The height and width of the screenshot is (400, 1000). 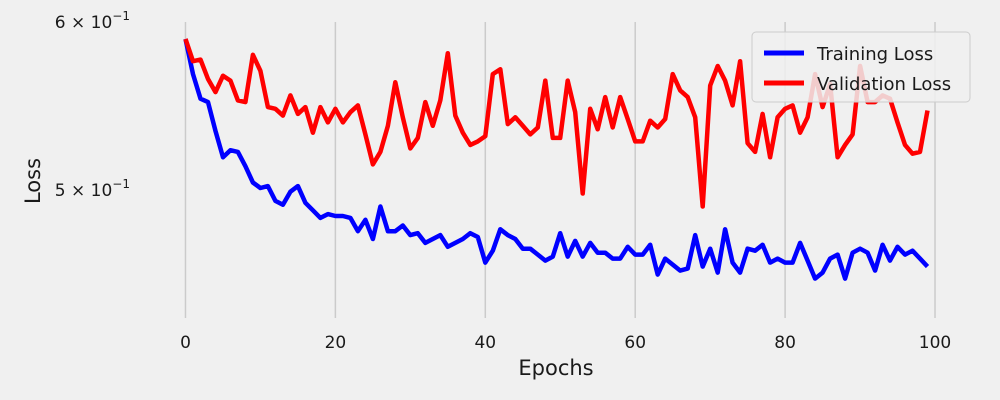 What do you see at coordinates (33, 181) in the screenshot?
I see `y-axis-label: Loss` at bounding box center [33, 181].